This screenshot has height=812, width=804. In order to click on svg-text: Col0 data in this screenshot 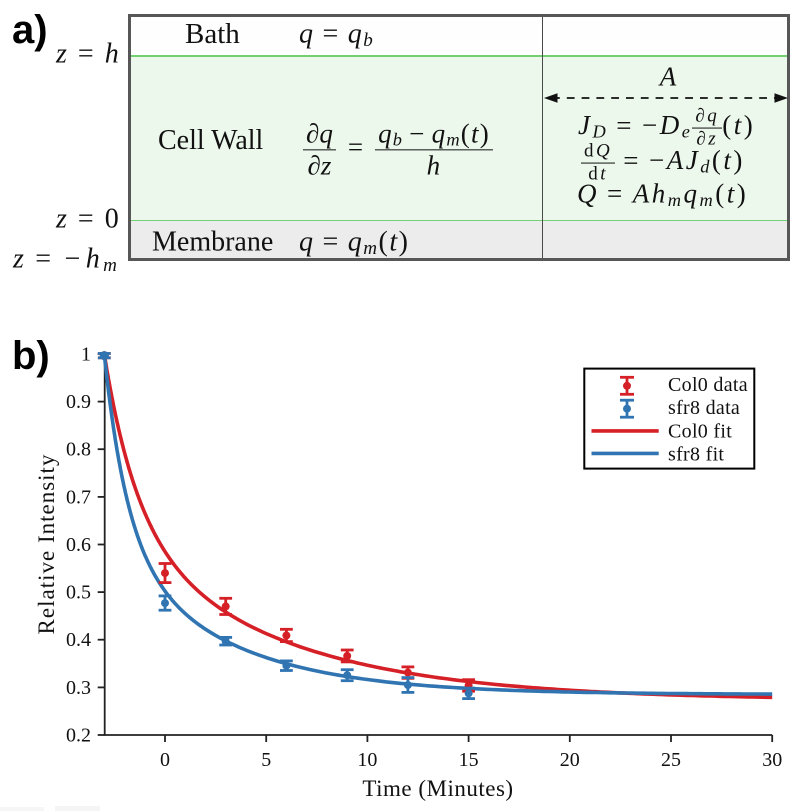, I will do `click(708, 385)`.